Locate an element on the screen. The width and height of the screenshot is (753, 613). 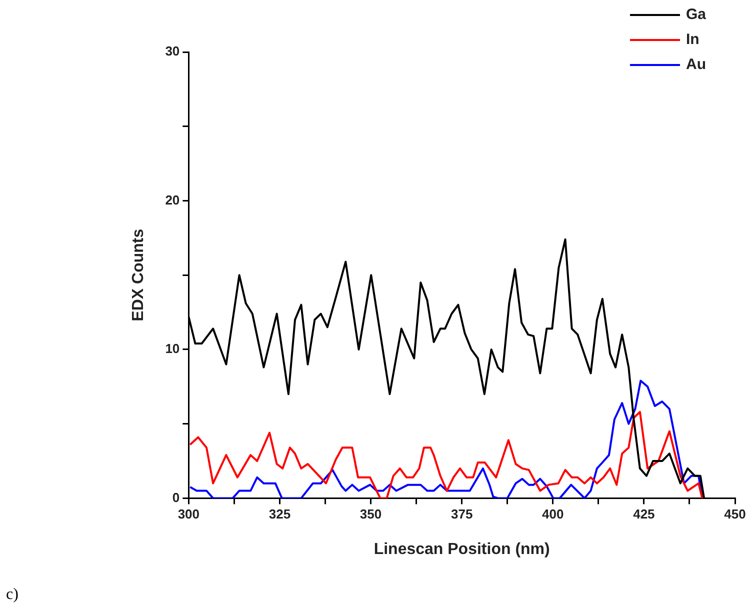
text: c) is located at coordinates (12, 595).